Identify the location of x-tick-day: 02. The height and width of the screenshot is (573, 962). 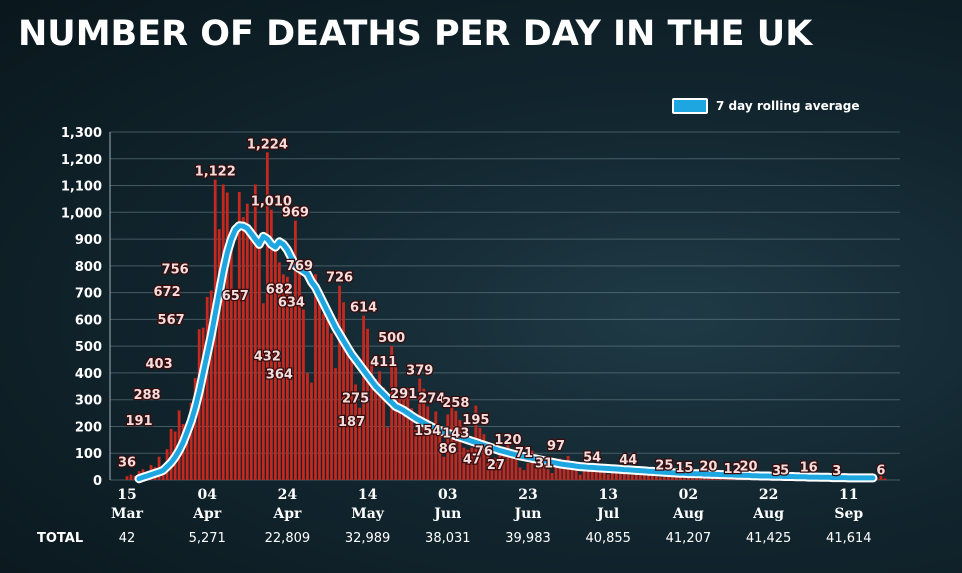
(688, 495).